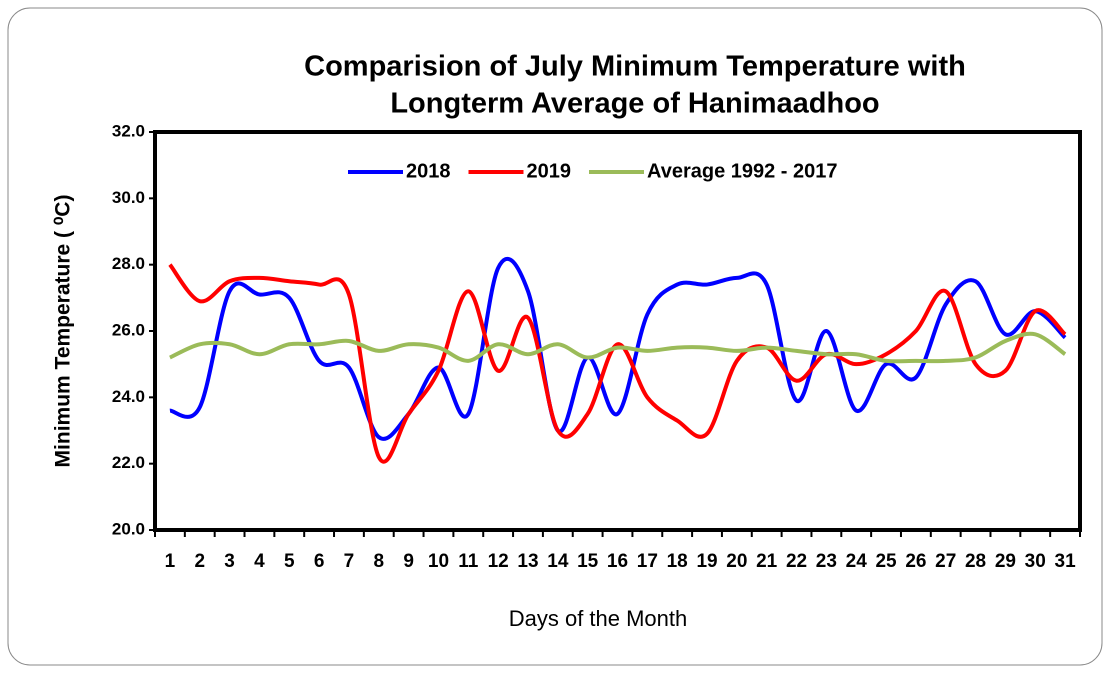  What do you see at coordinates (1035, 561) in the screenshot?
I see `x-tick-label: 30` at bounding box center [1035, 561].